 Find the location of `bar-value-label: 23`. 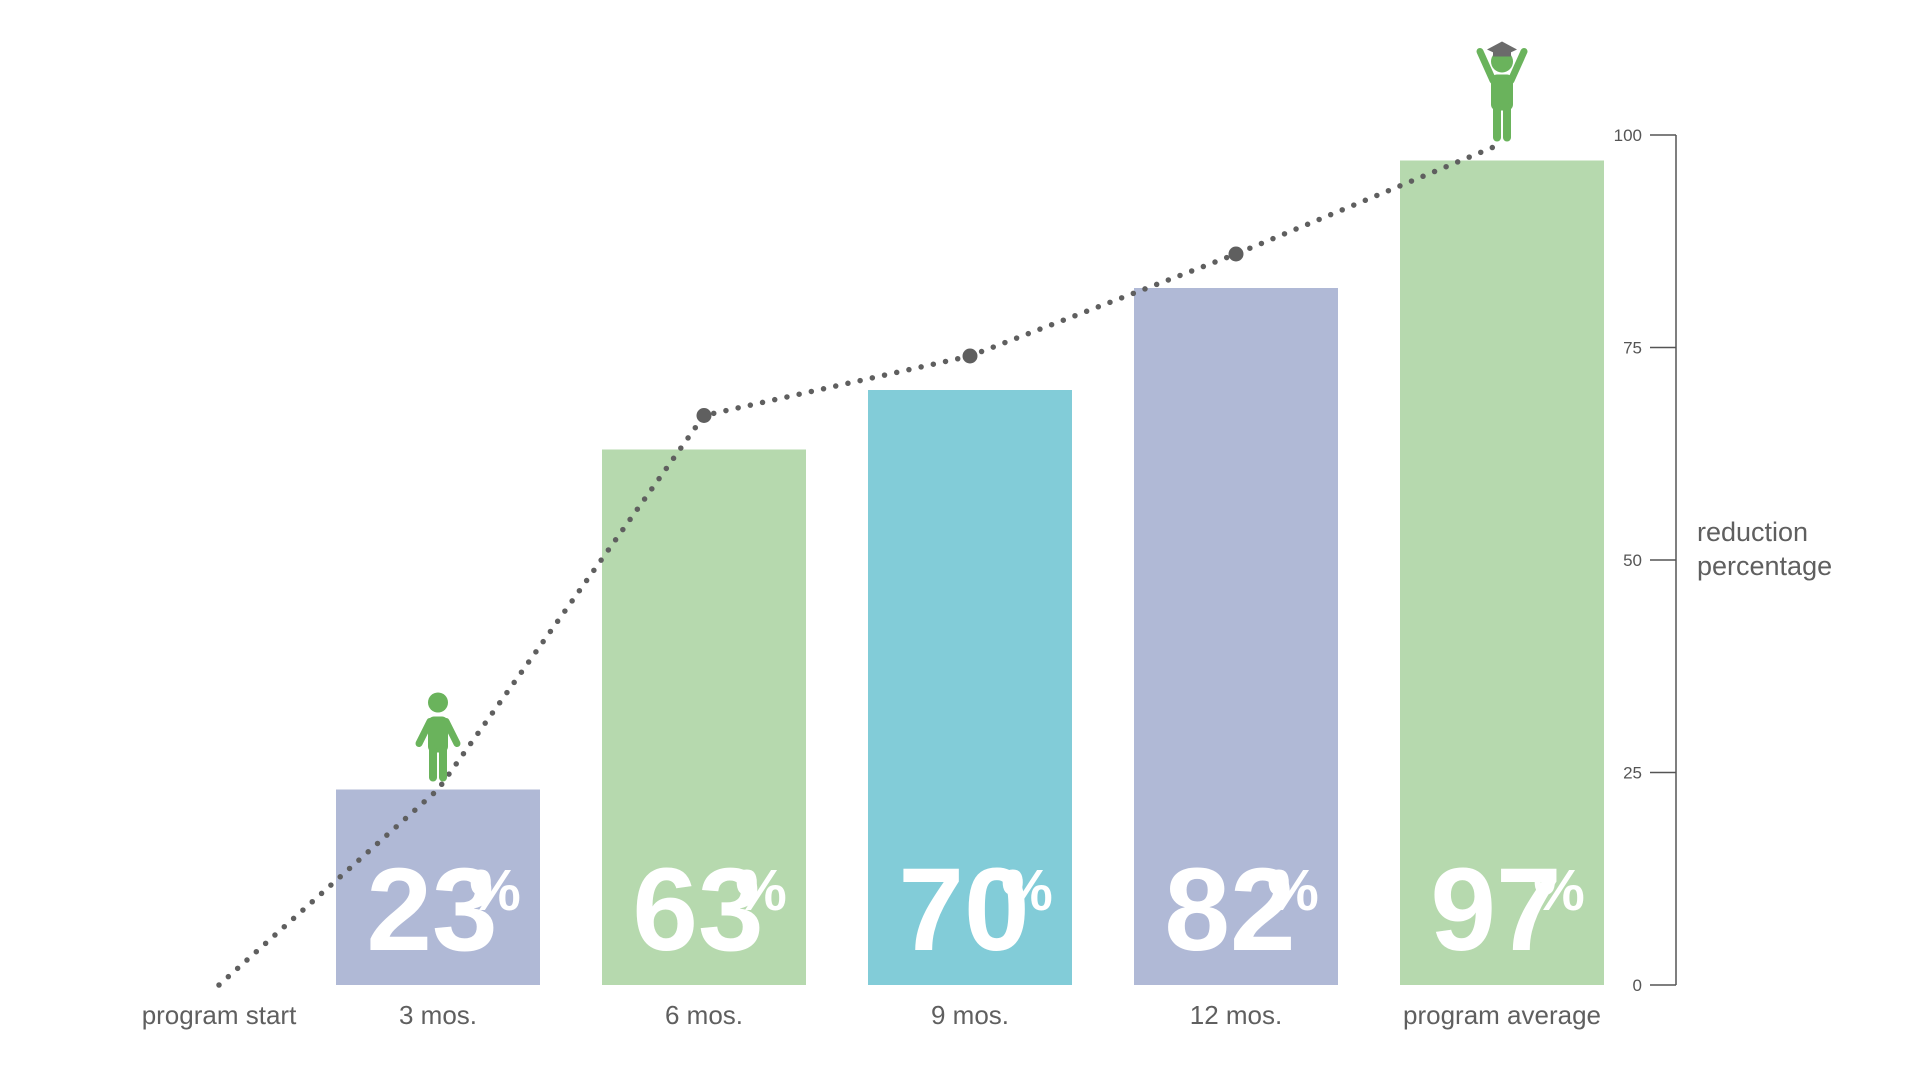

bar-value-label: 23 is located at coordinates (431, 910).